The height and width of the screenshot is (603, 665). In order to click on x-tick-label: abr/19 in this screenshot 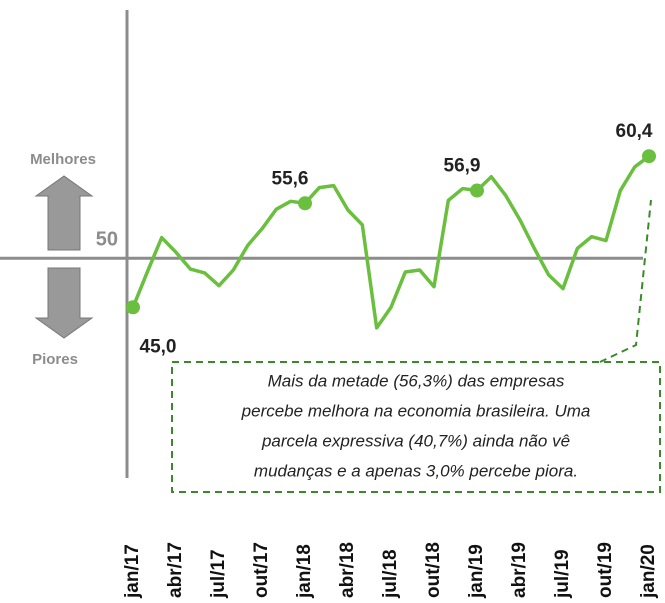, I will do `click(519, 570)`.